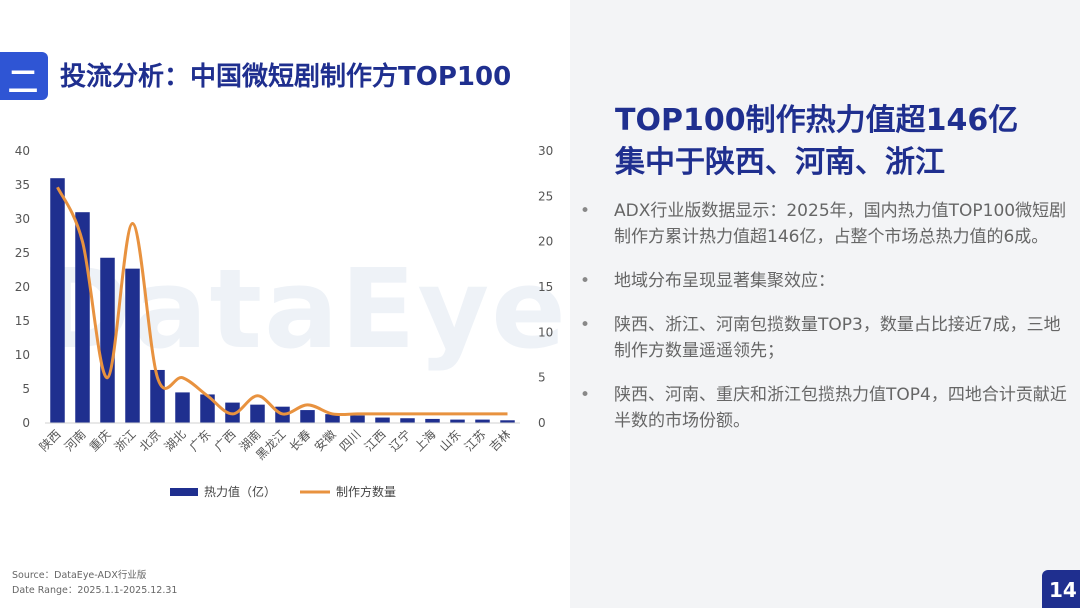 The width and height of the screenshot is (1080, 608). I want to click on left-tick-label: 15, so click(22, 321).